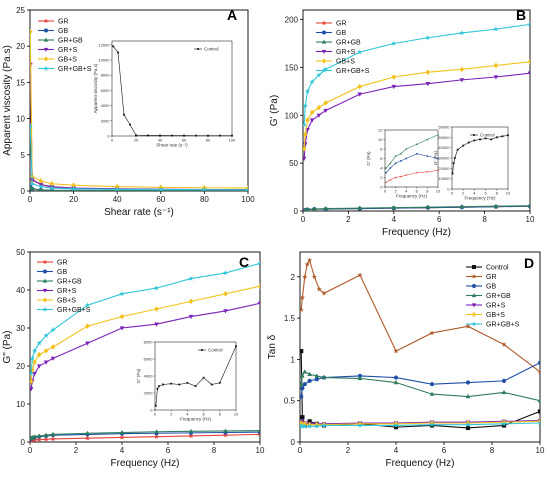 The height and width of the screenshot is (478, 550). I want to click on y-tick-label: 1.5, so click(290, 318).